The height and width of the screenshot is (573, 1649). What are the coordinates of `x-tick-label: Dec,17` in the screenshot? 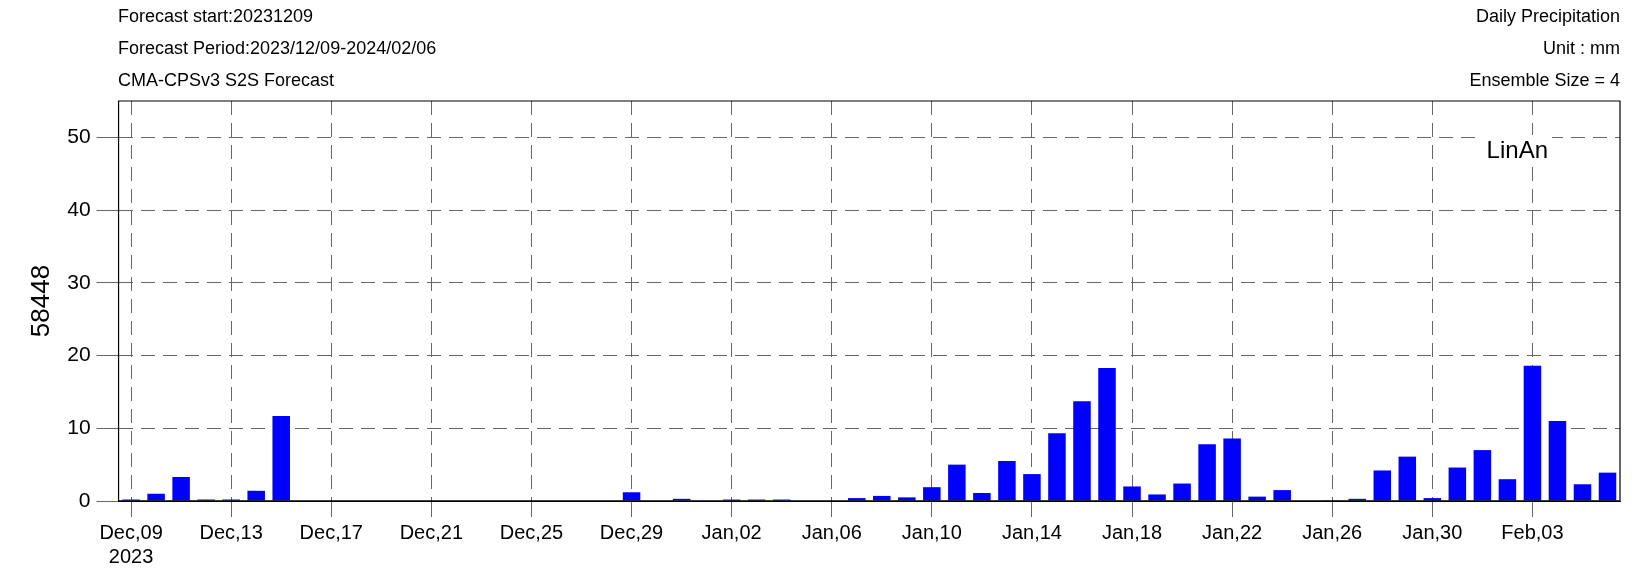 It's located at (331, 531).